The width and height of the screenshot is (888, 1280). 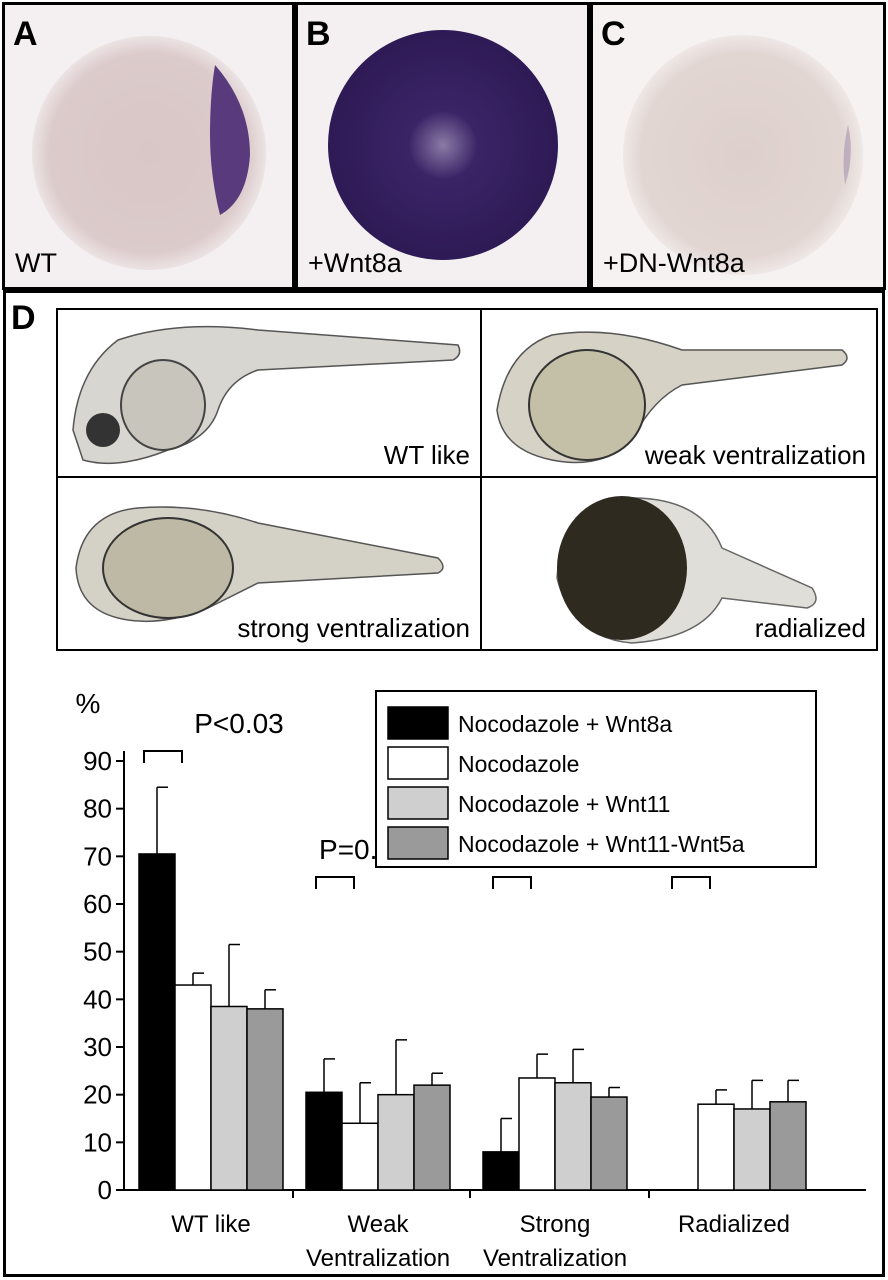 What do you see at coordinates (318, 34) in the screenshot?
I see `panel-b-letter: B` at bounding box center [318, 34].